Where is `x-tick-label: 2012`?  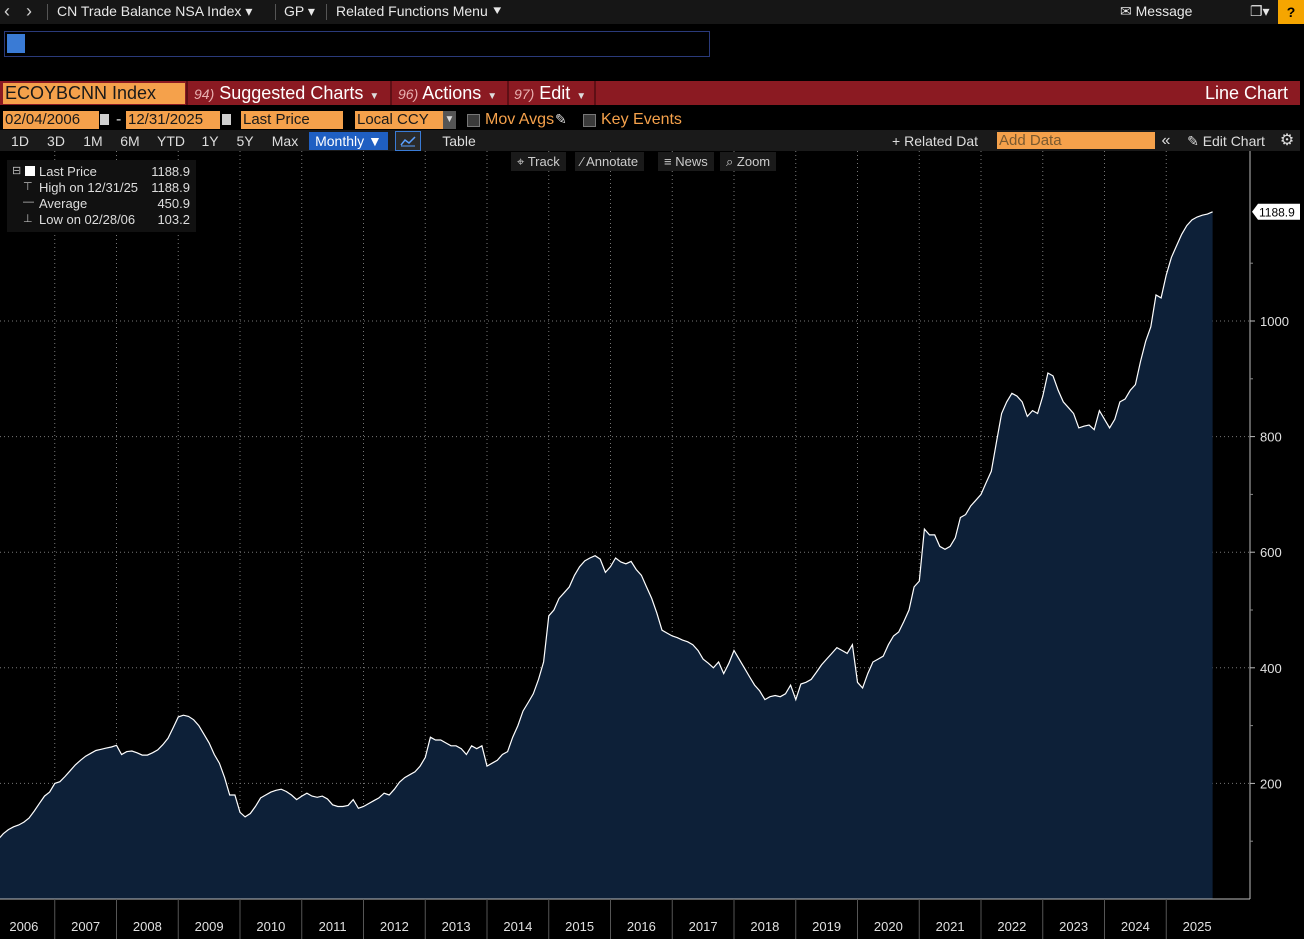
x-tick-label: 2012 is located at coordinates (394, 926).